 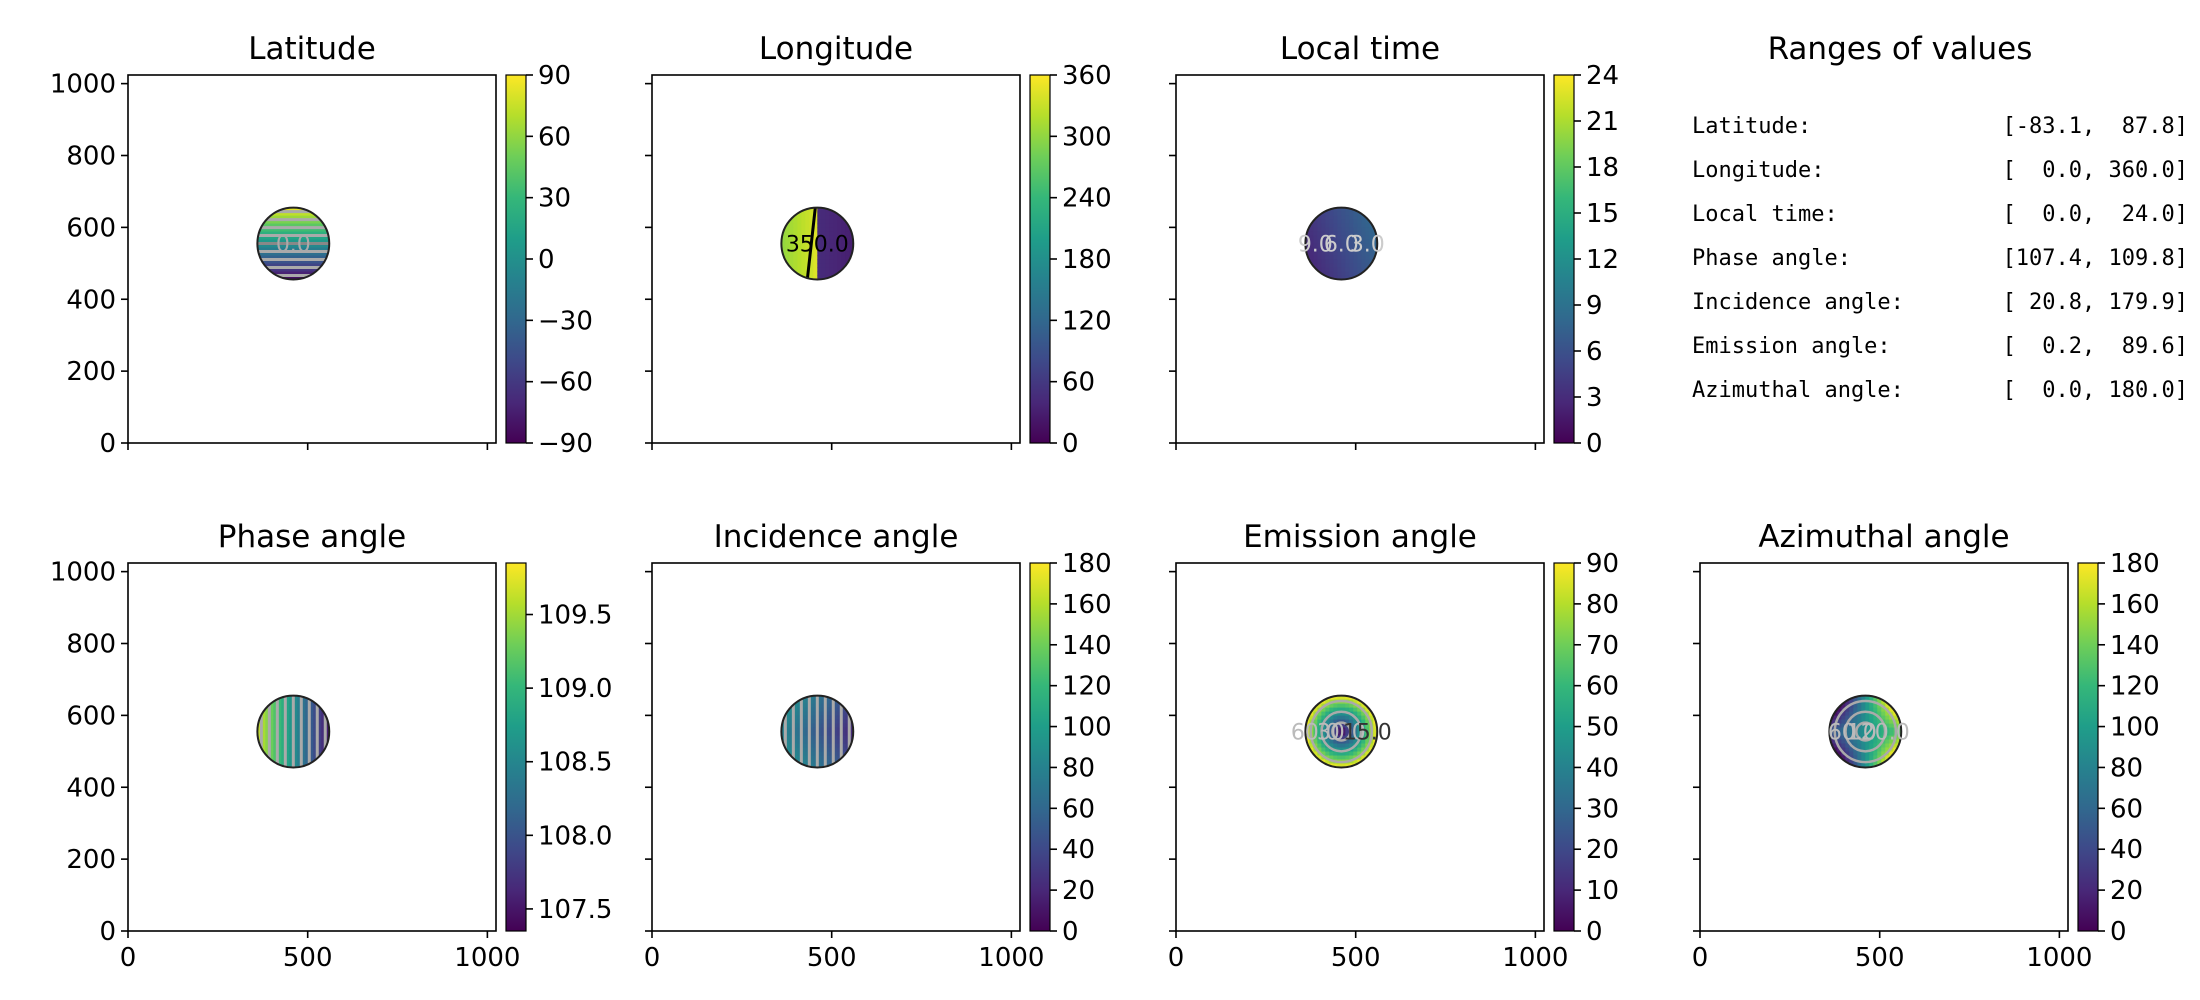 I want to click on panel-azimuth-colorbar-tick-label: 100, so click(x=2135, y=728).